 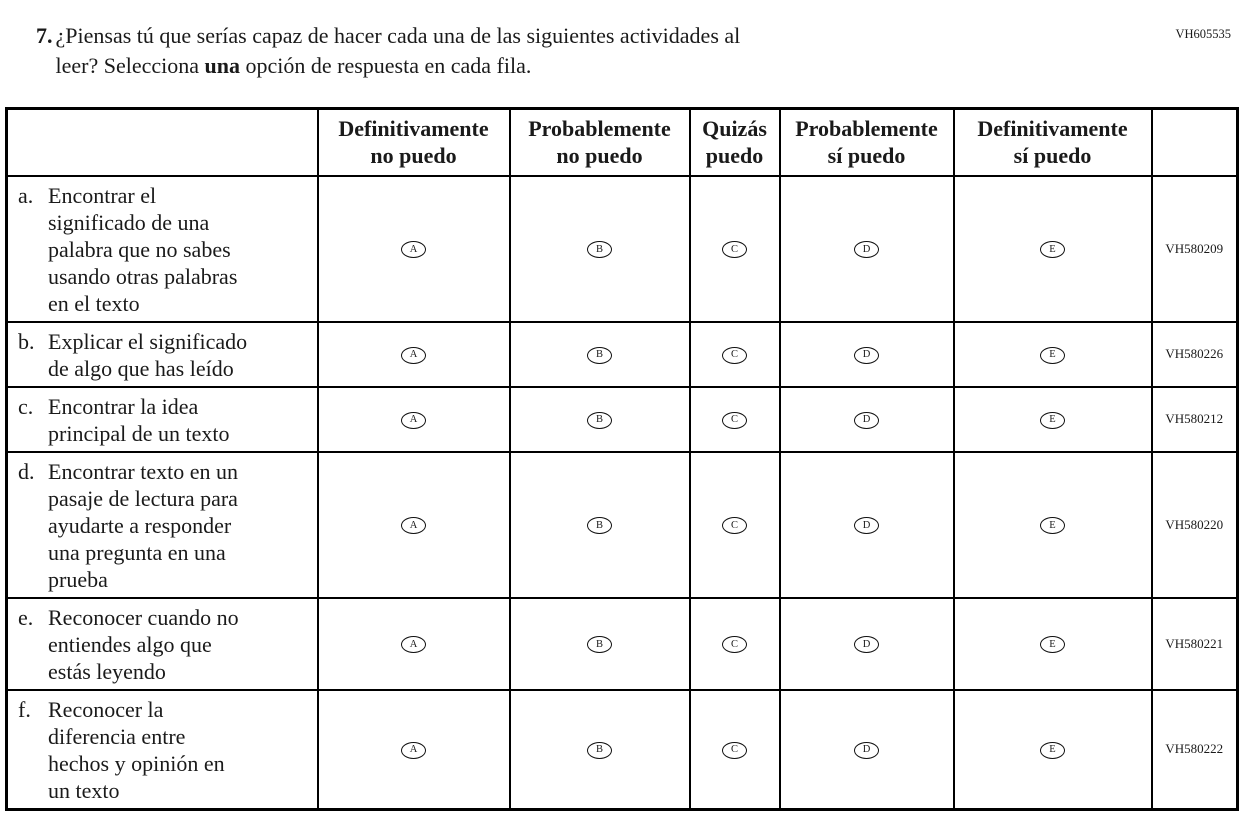 I want to click on bubble-f-B: B, so click(x=599, y=750).